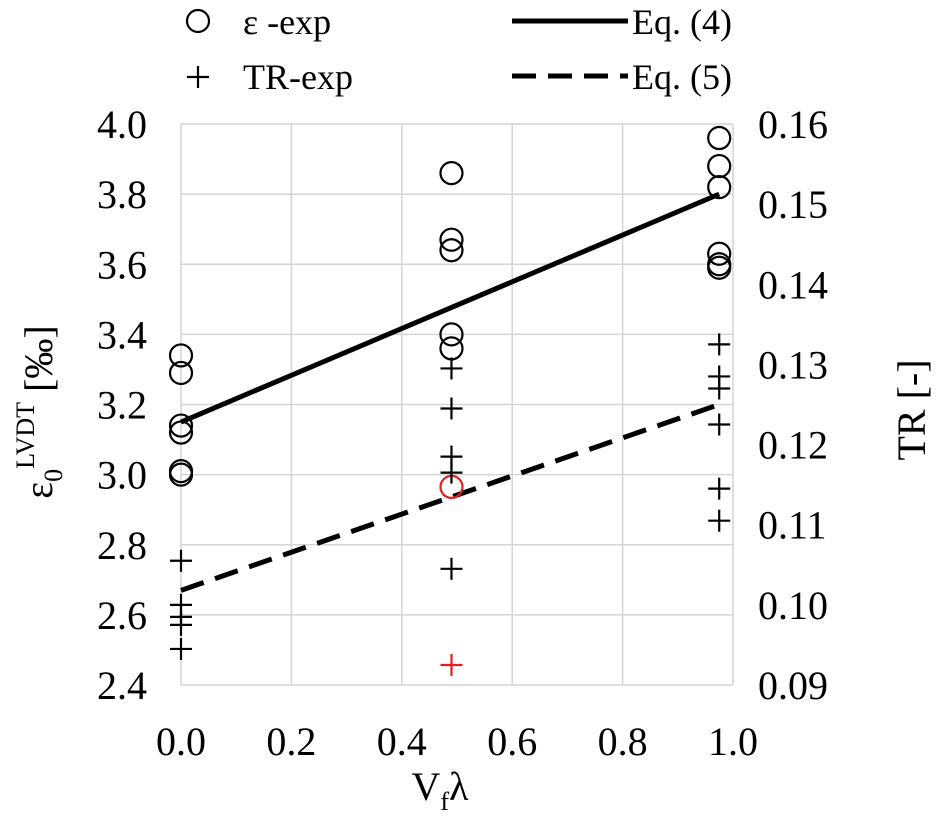 This screenshot has width=944, height=823. I want to click on y-right-tick-label: 0.14, so click(793, 284).